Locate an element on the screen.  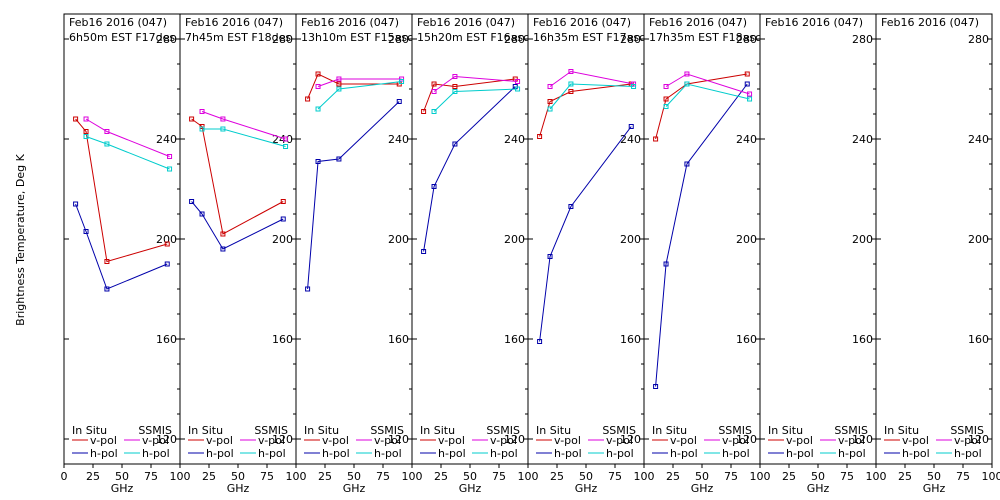
series-in-situ-v-pol is located at coordinates (701, 106).